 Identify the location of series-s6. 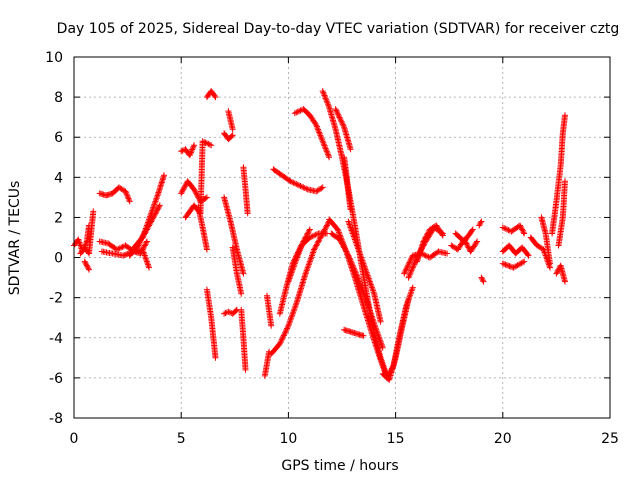
(125, 258).